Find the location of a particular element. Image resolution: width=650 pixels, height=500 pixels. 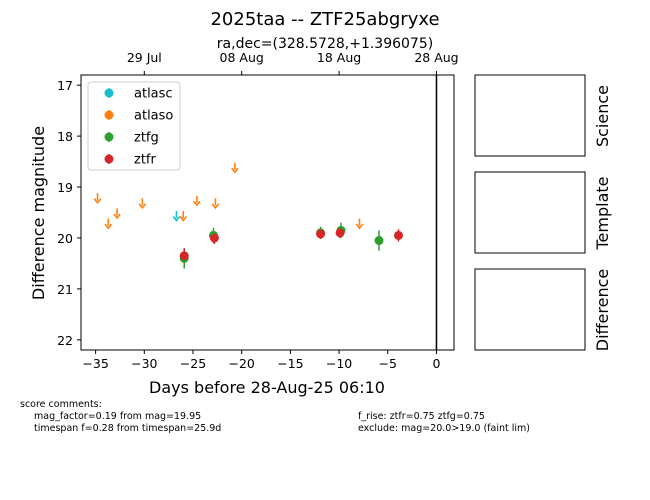

y-tick-label: 17 is located at coordinates (65, 85).